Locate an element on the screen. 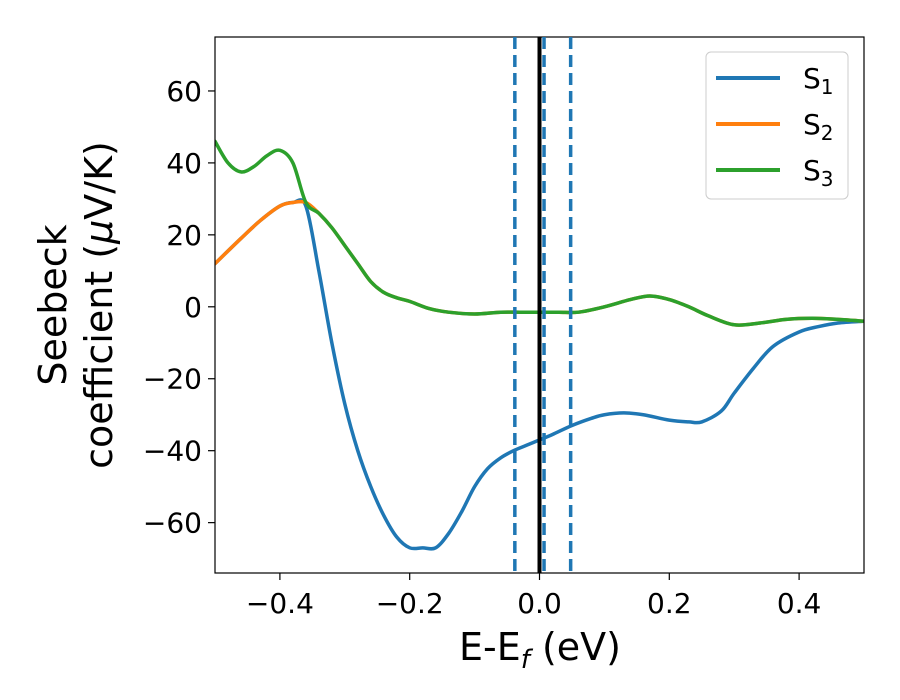  x-axis-label-main: E-E is located at coordinates (490, 647).